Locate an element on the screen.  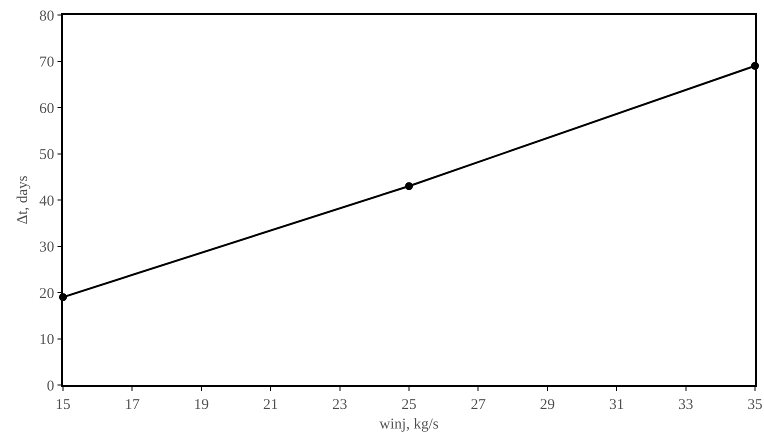
y-tick-label: 60 is located at coordinates (46, 108).